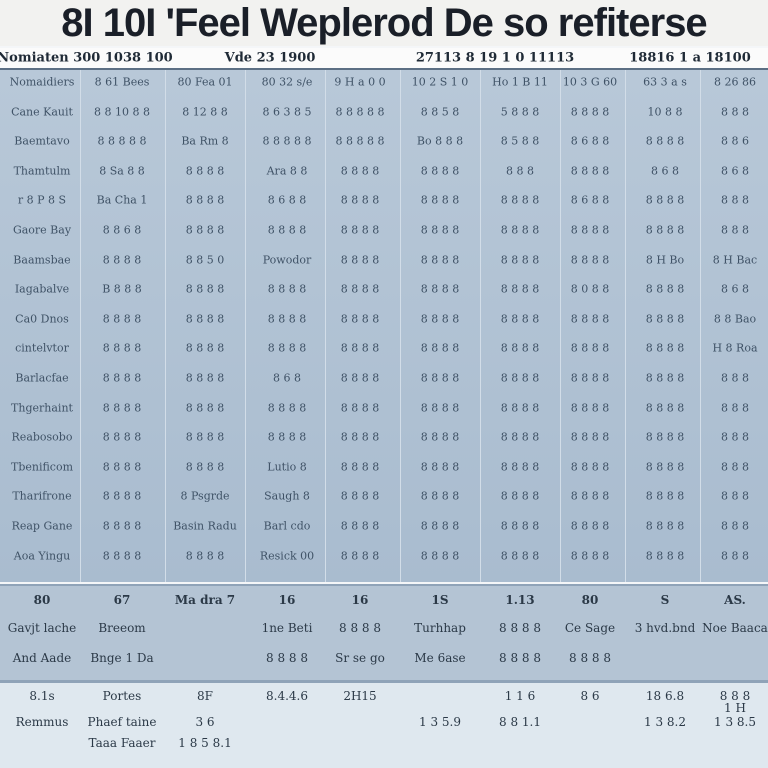  Describe the element at coordinates (205, 696) in the screenshot. I see `totals-cell: 8F` at that location.